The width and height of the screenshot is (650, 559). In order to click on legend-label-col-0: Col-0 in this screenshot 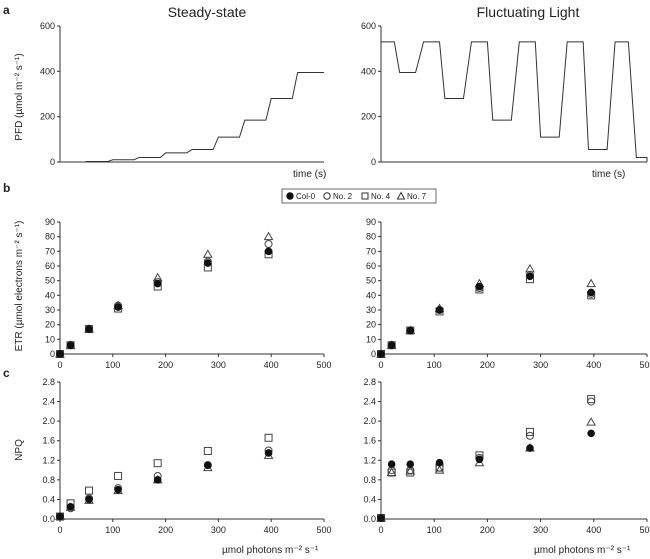, I will do `click(306, 196)`.